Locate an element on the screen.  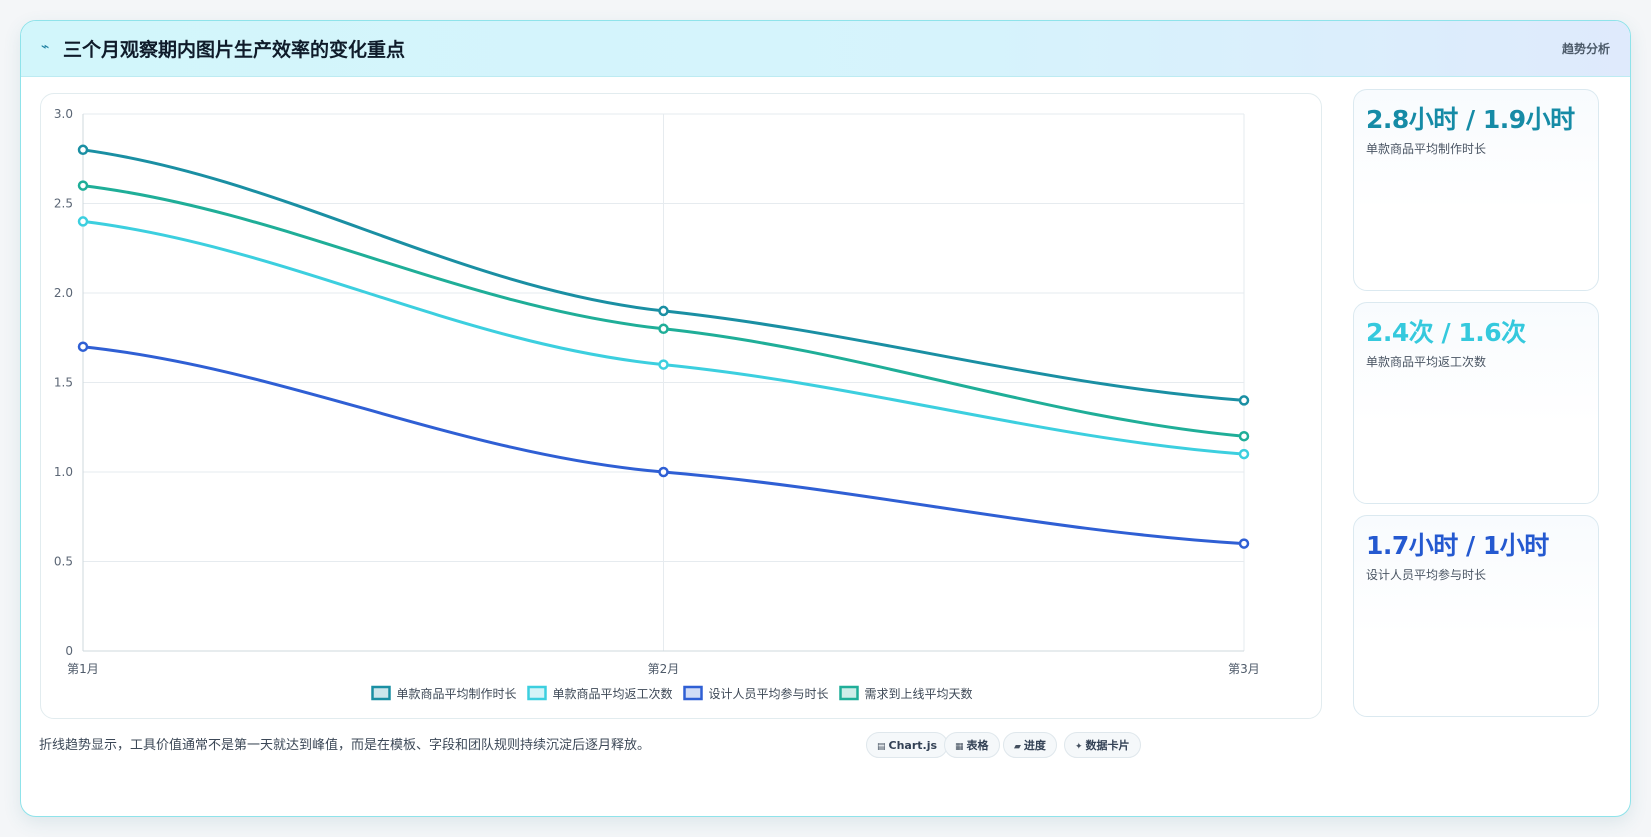
stat-value: 1.7小时 / 1小时 is located at coordinates (1457, 545).